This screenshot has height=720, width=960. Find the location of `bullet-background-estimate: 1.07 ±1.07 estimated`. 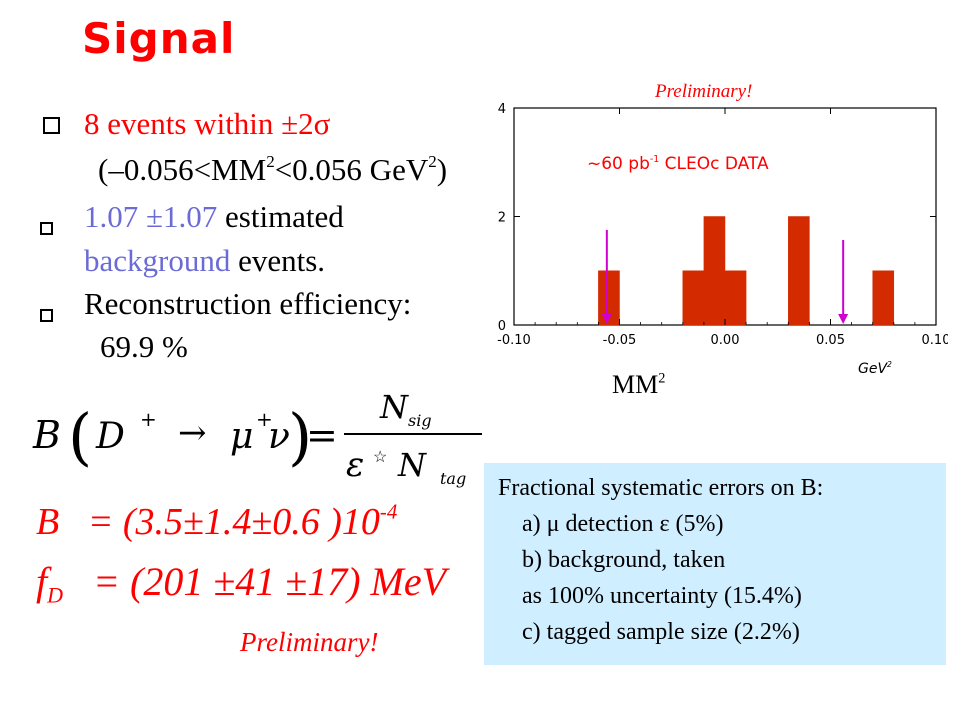

bullet-background-estimate: 1.07 ±1.07 estimated is located at coordinates (214, 217).